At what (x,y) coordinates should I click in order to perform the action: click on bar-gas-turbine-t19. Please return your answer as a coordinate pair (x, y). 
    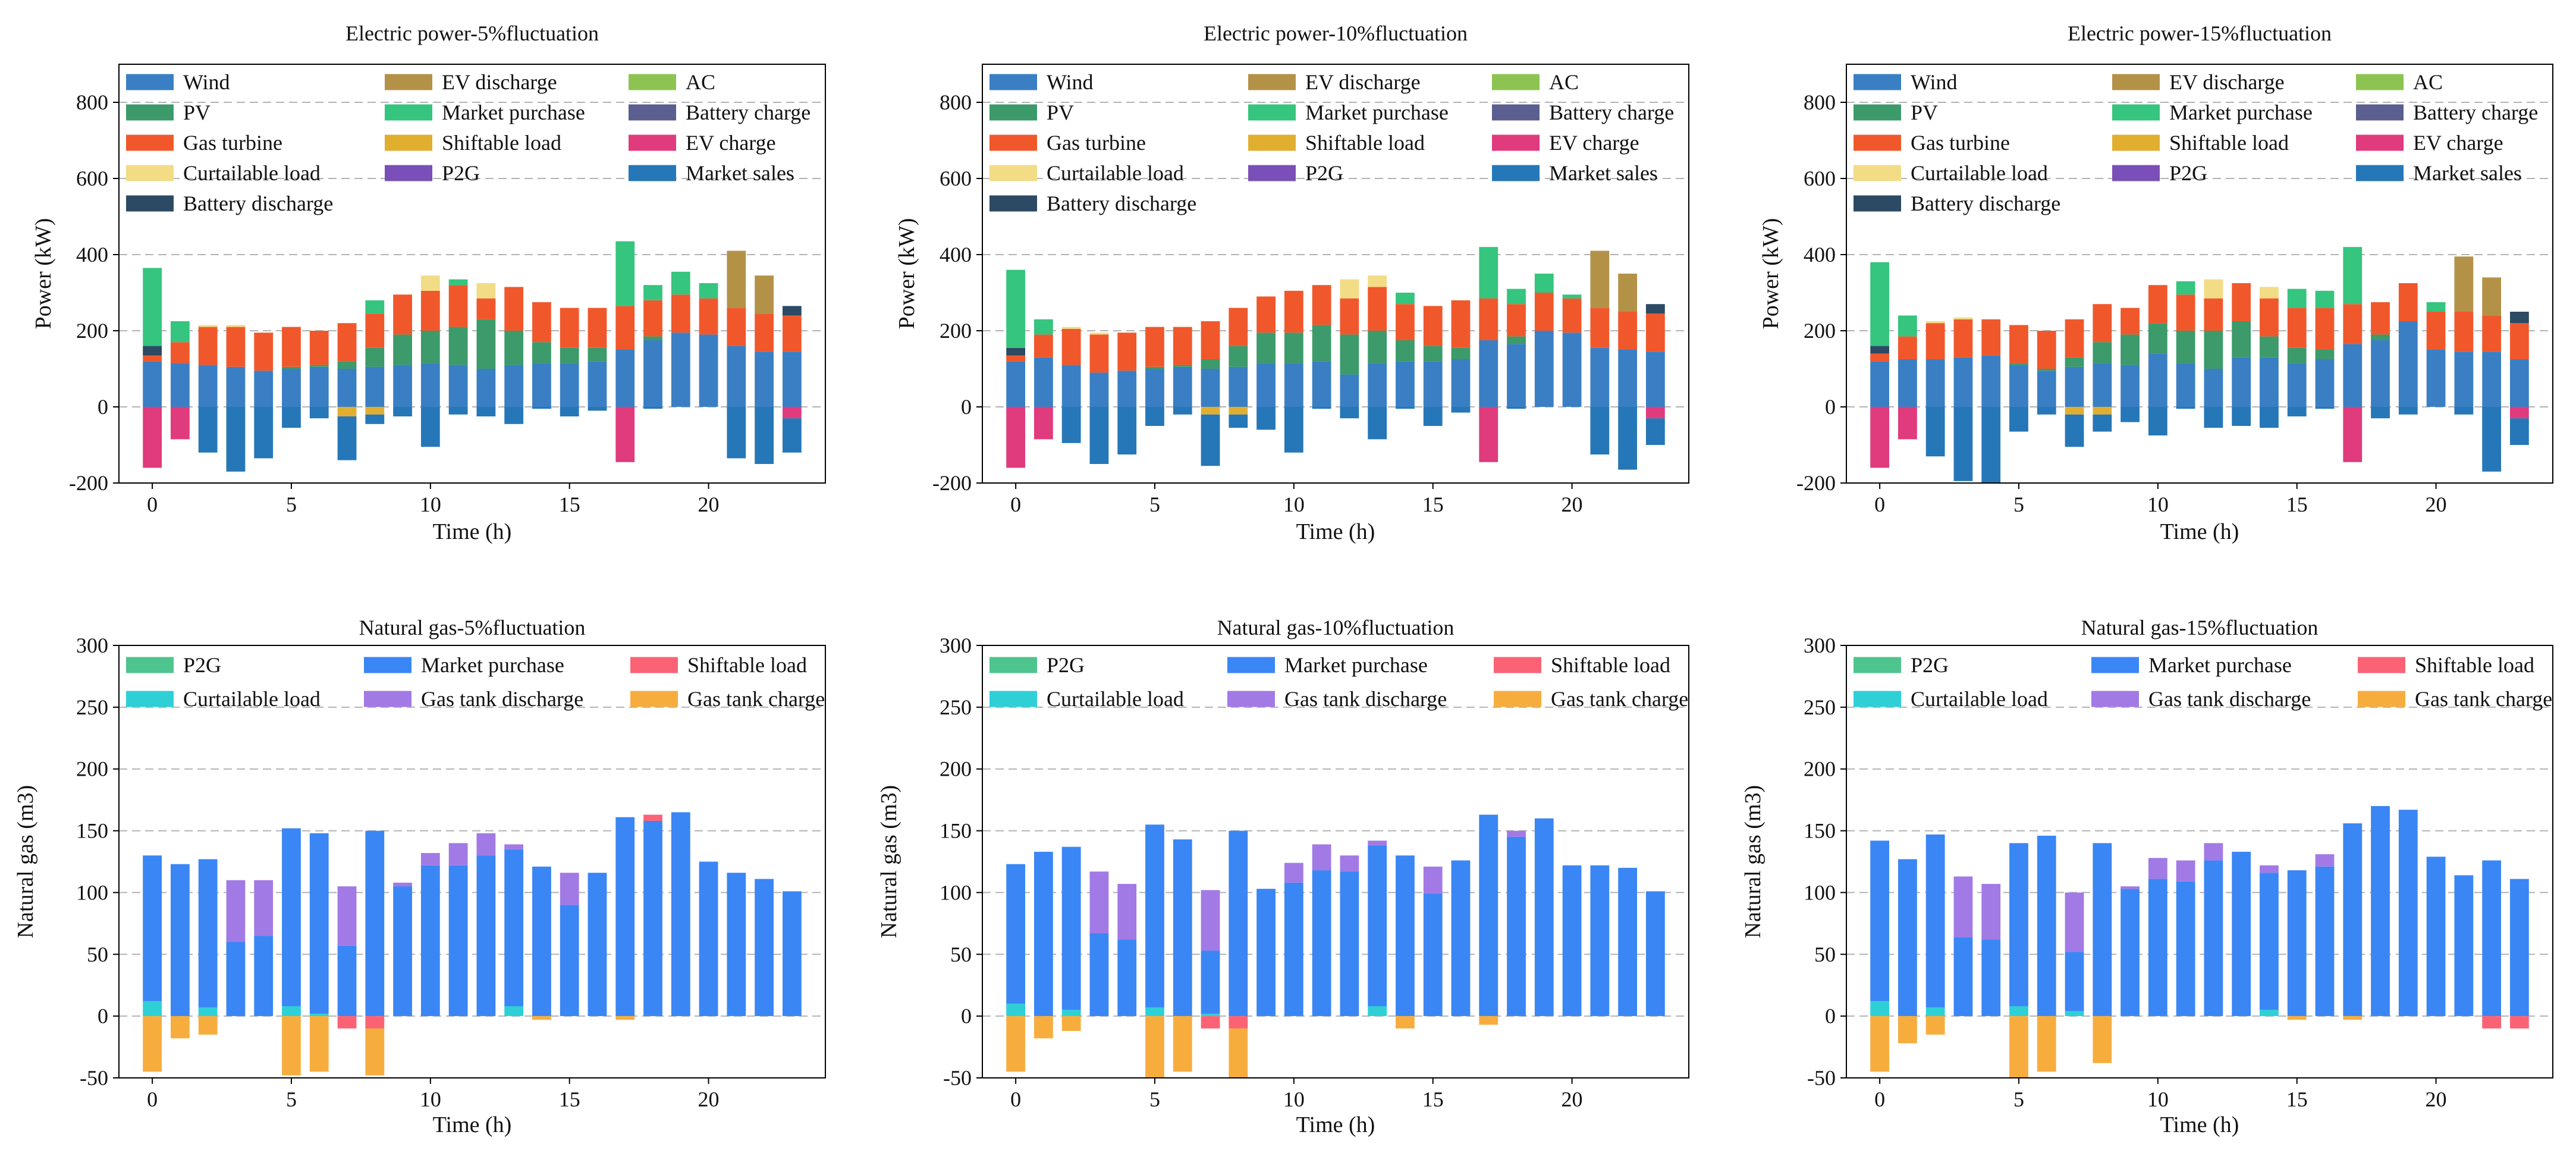
    Looking at the image, I should click on (2408, 302).